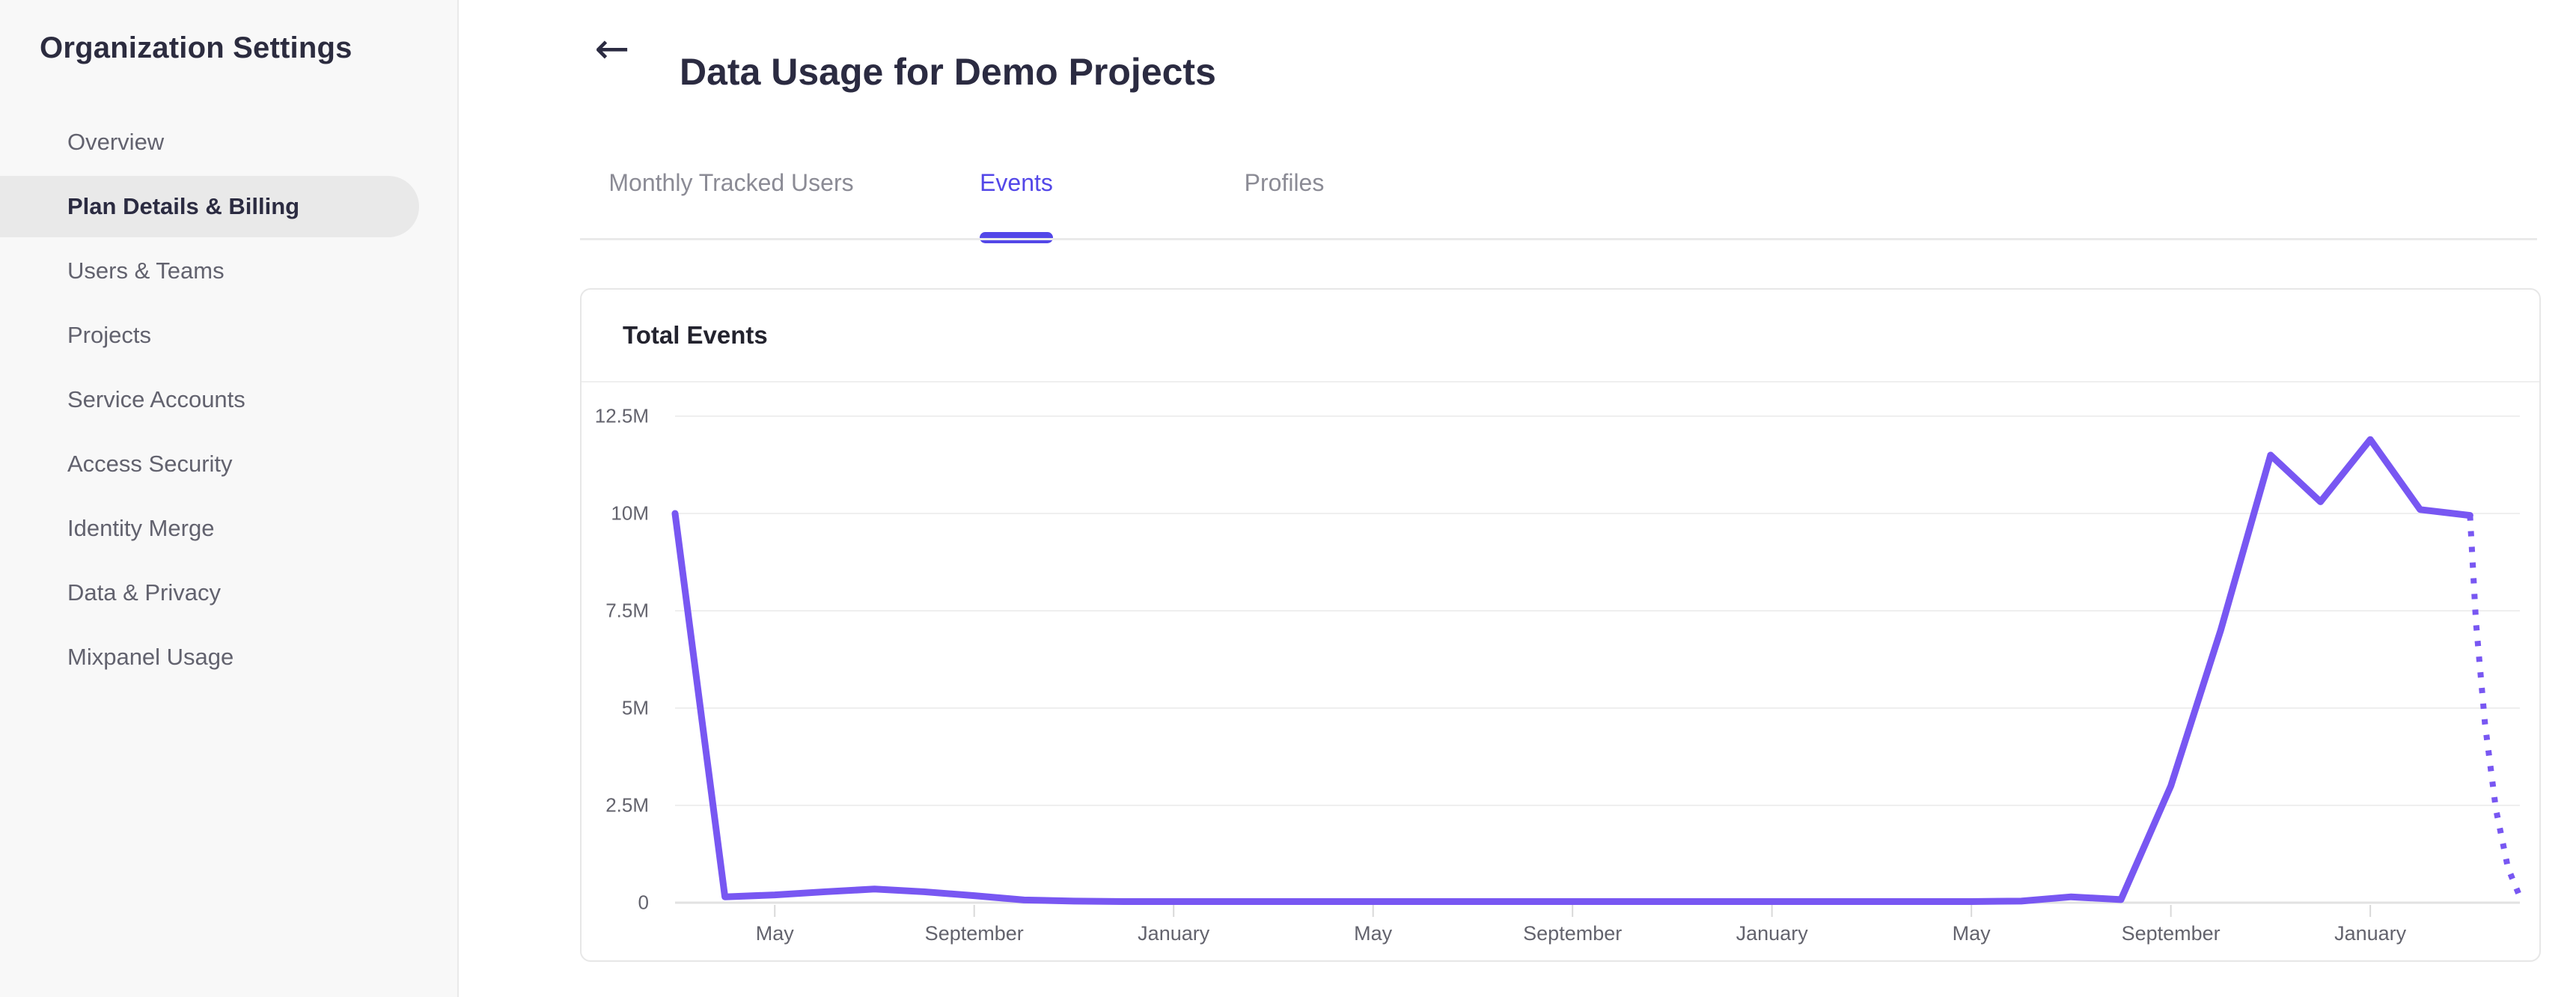 Image resolution: width=2576 pixels, height=997 pixels. Describe the element at coordinates (228, 593) in the screenshot. I see `sidebar-item-data-privacy: Data & Privacy` at that location.